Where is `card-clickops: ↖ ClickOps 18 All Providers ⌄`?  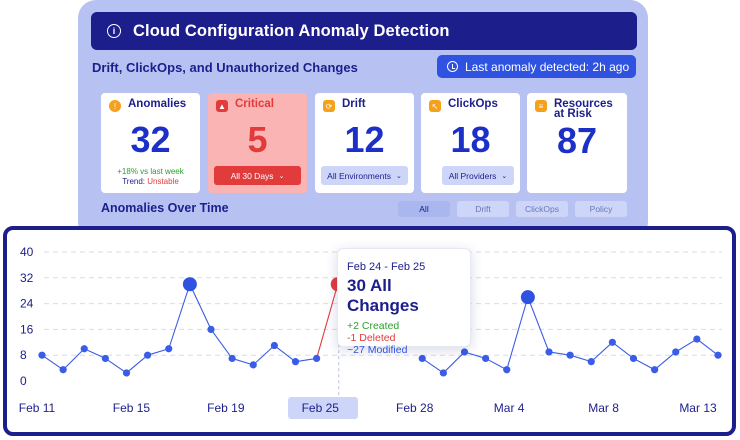 card-clickops: ↖ ClickOps 18 All Providers ⌄ is located at coordinates (470, 143).